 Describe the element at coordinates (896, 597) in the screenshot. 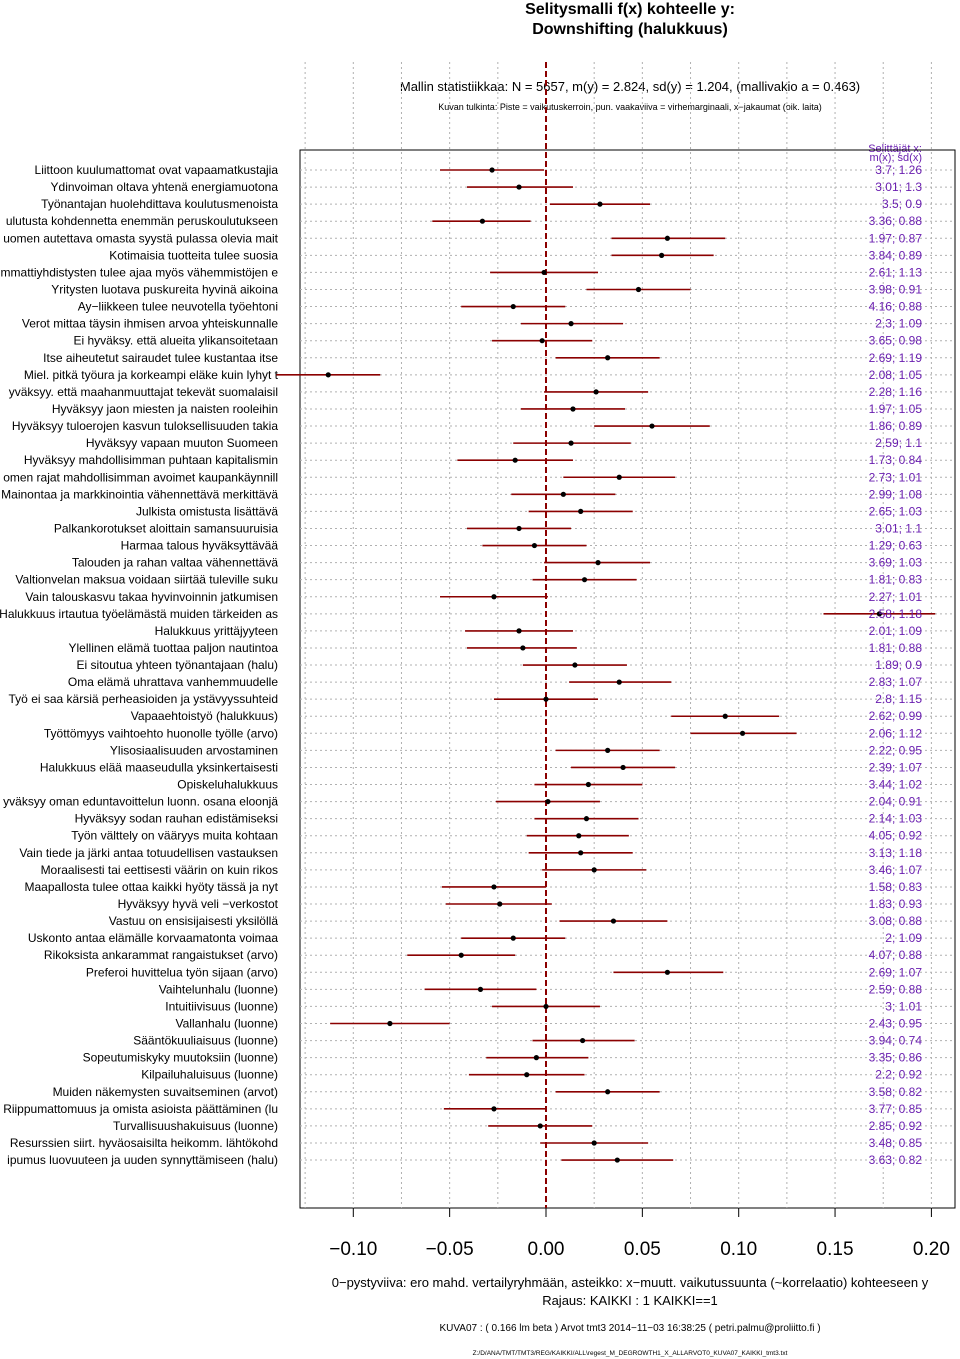

I see `row-stats: 2.27; 1.01` at that location.